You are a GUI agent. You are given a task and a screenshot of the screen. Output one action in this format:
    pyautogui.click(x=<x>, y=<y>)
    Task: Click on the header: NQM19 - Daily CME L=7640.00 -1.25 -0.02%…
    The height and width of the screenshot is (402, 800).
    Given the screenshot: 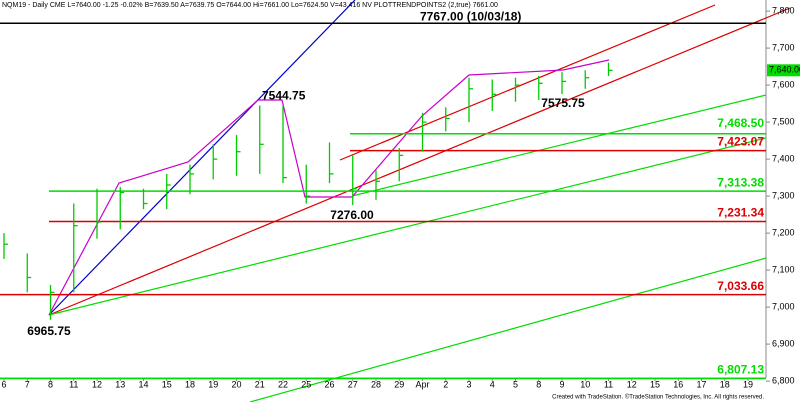 What is the action you would take?
    pyautogui.click(x=250, y=5)
    